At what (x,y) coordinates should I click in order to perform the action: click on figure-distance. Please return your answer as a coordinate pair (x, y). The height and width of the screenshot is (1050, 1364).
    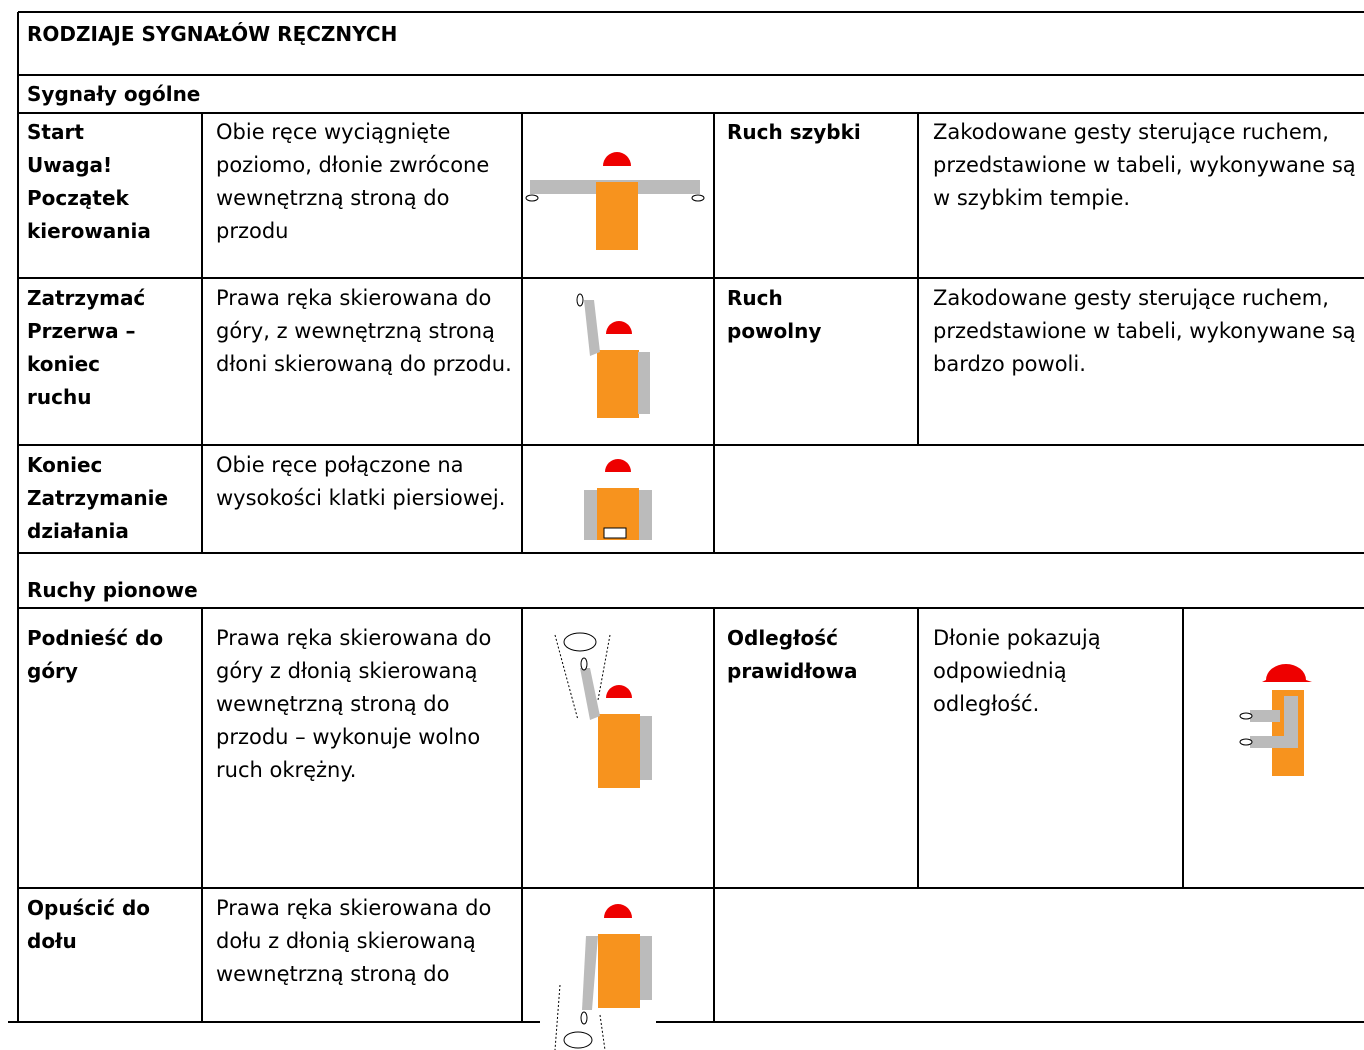
    Looking at the image, I should click on (1275, 720).